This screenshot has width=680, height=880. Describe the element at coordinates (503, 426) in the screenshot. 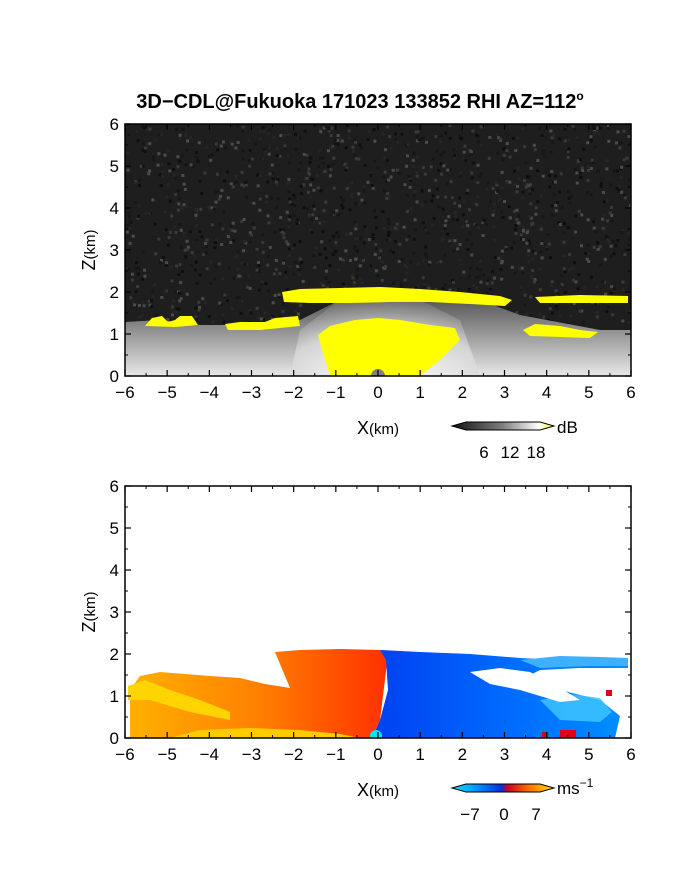

I see `colorbar-bar` at that location.